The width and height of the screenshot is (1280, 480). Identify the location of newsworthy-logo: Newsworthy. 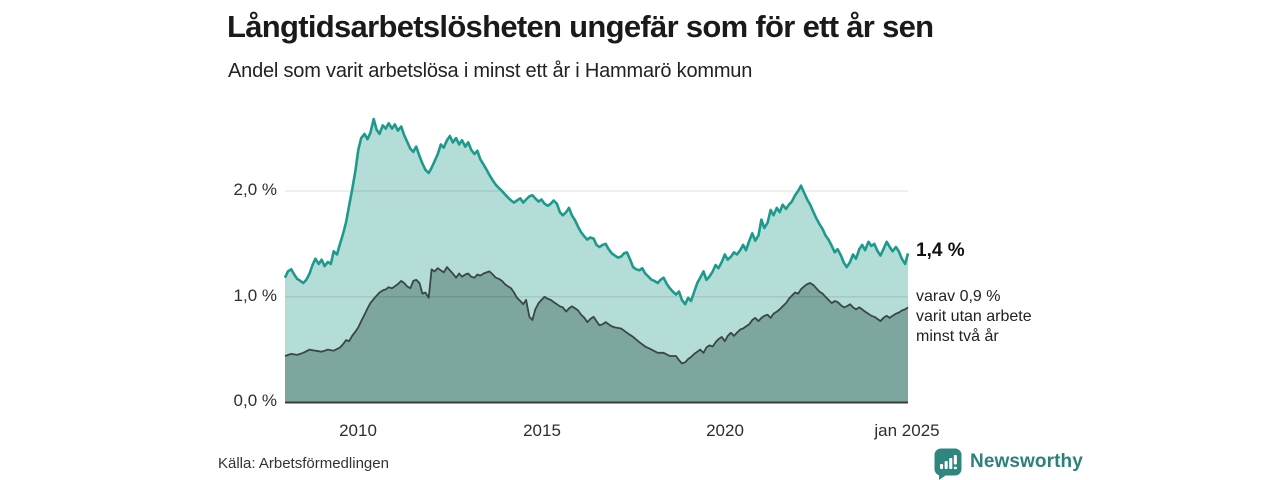
(1008, 463).